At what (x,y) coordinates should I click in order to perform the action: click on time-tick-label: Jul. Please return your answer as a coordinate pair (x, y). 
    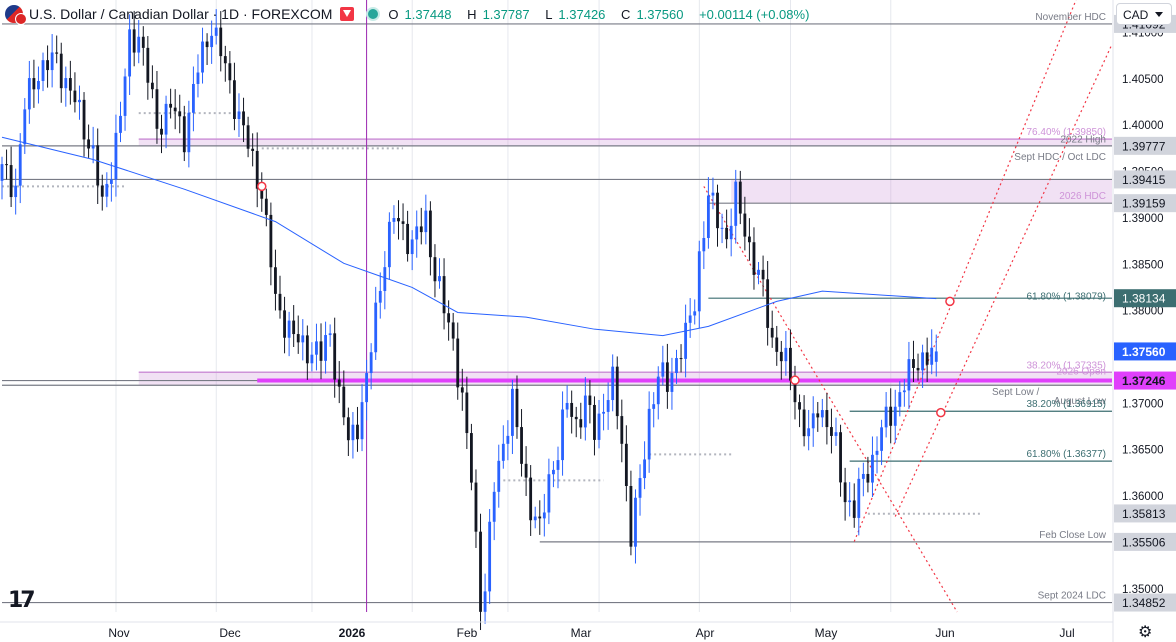
    Looking at the image, I should click on (1066, 633).